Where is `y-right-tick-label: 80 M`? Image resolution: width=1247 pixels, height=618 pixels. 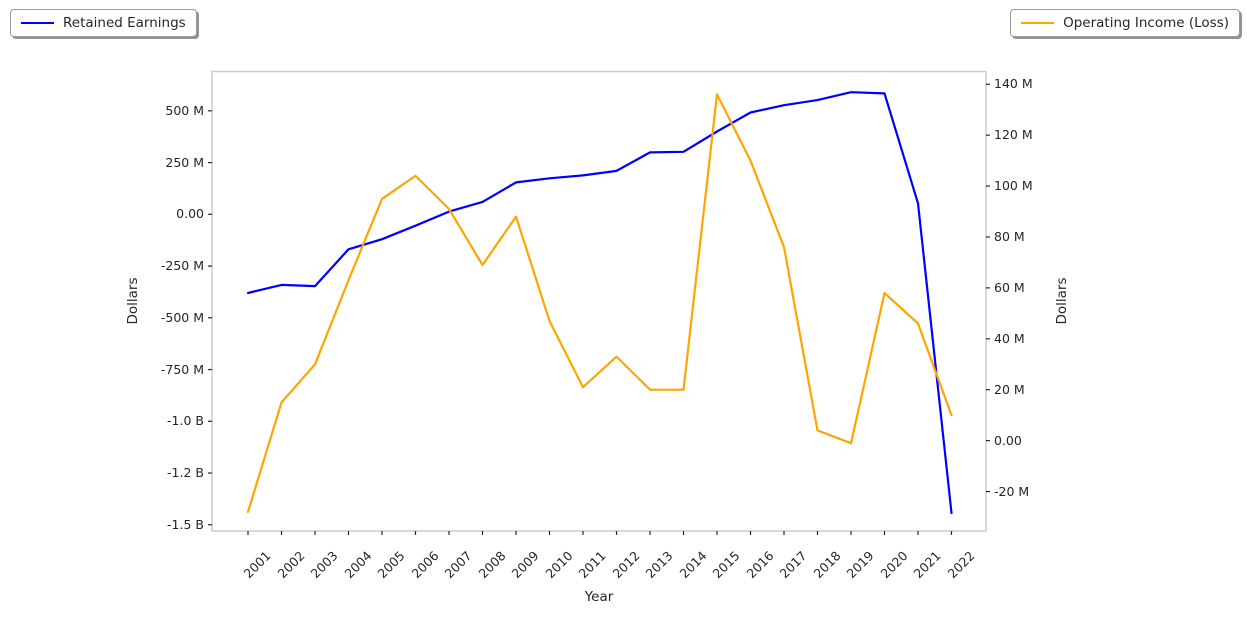
y-right-tick-label: 80 M is located at coordinates (1009, 236).